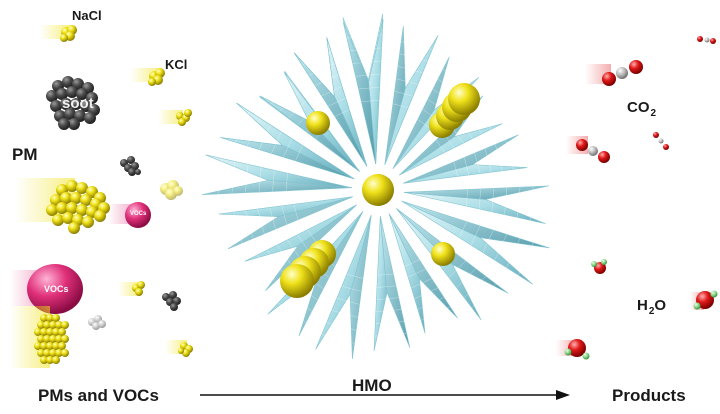  Describe the element at coordinates (130, 166) in the screenshot. I see `small-soot-cluster` at that location.